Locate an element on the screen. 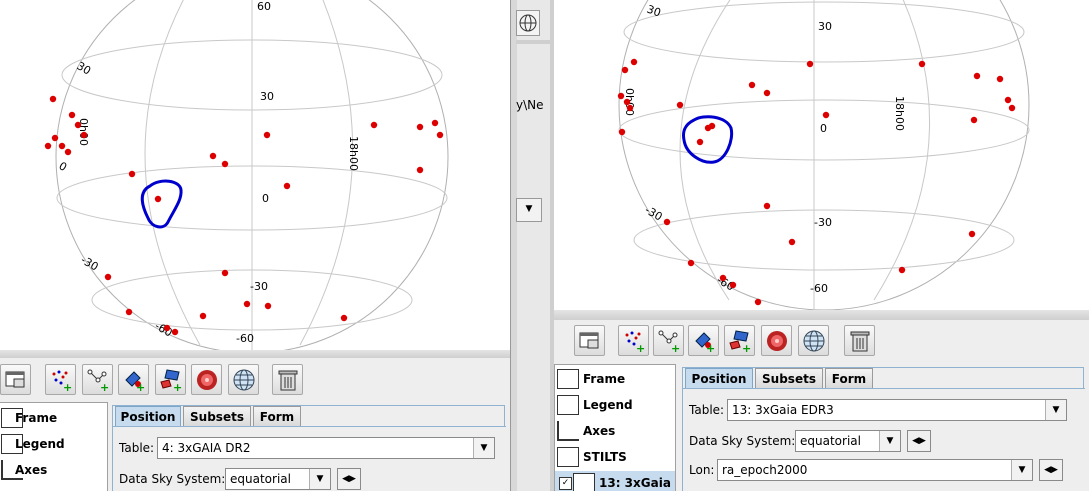 The image size is (1089, 491). left-add-mark-button: + is located at coordinates (133, 379).